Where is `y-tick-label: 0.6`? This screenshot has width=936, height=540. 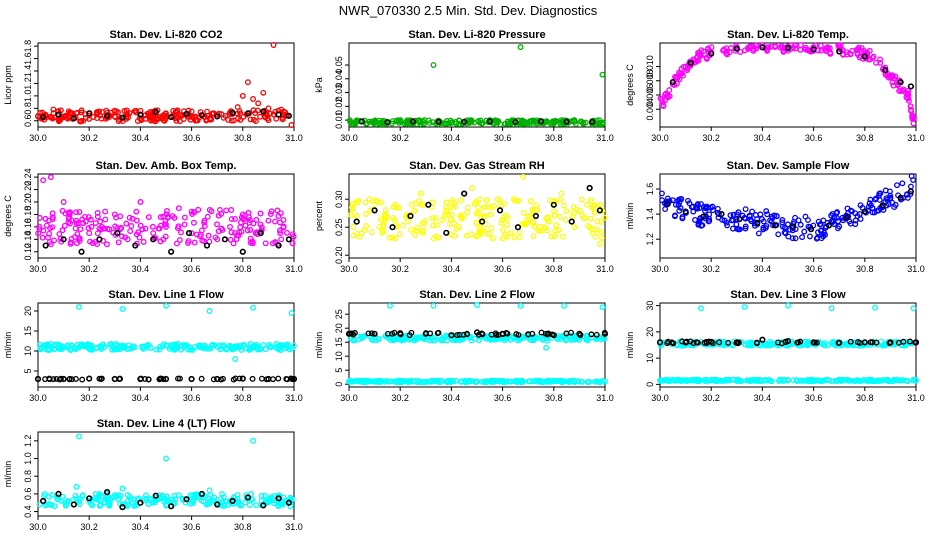 y-tick-label: 0.6 is located at coordinates (28, 494).